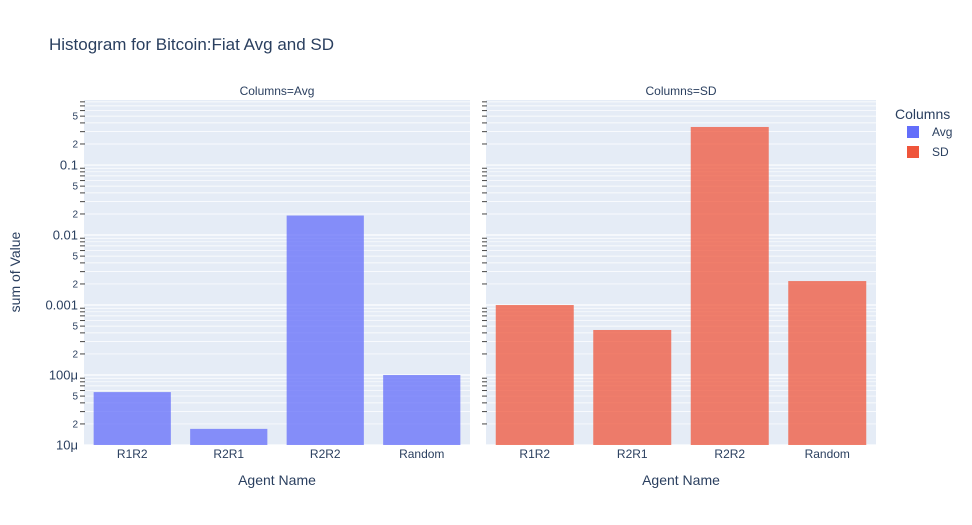 The width and height of the screenshot is (972, 525). Describe the element at coordinates (422, 410) in the screenshot. I see `bar-avg-random` at that location.